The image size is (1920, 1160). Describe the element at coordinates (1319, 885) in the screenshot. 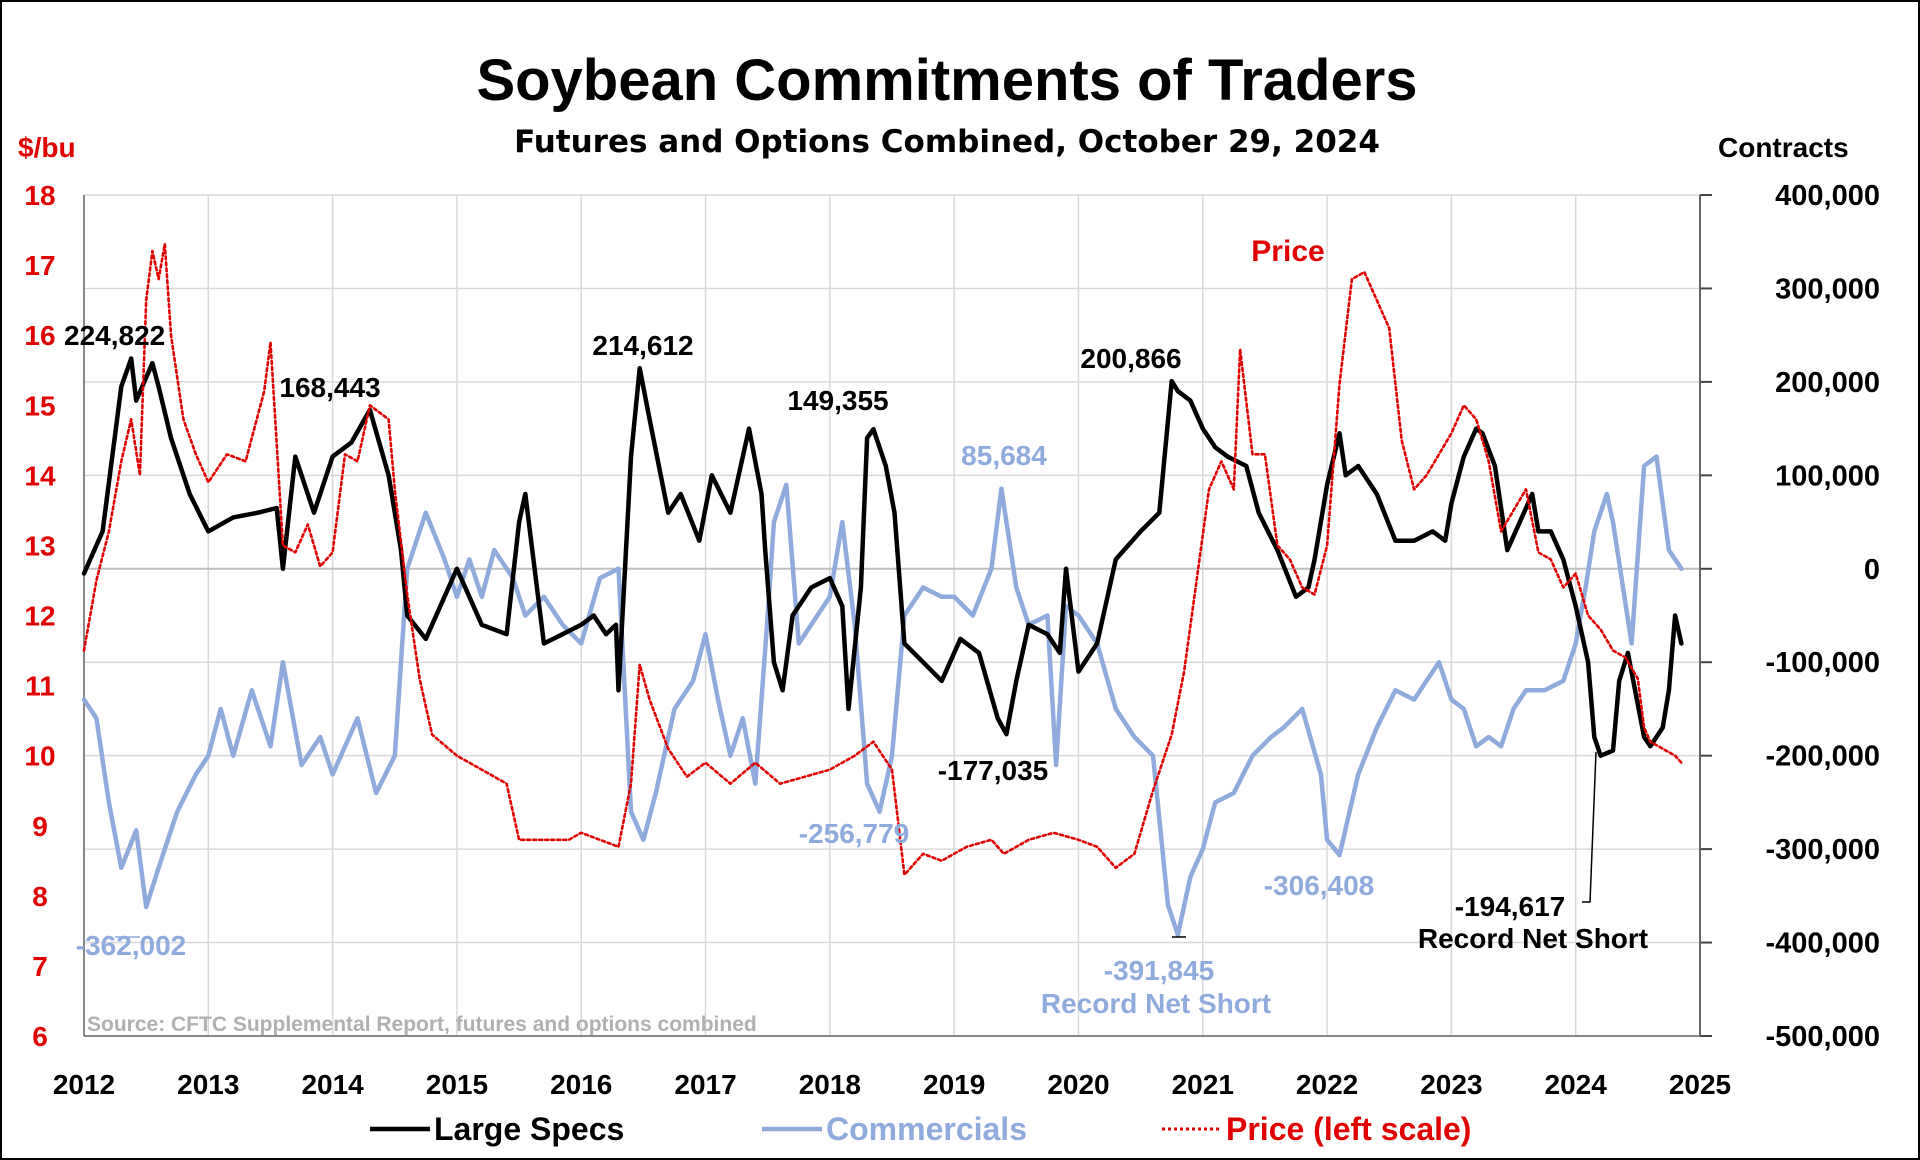

I see `annotation-commercials-2022: -306,408` at that location.